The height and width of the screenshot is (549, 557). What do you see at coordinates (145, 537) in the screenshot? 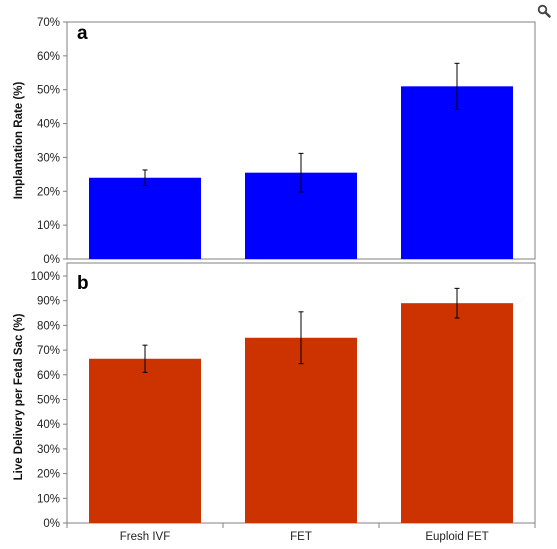
I see `x-category-label: Fresh IVF` at bounding box center [145, 537].